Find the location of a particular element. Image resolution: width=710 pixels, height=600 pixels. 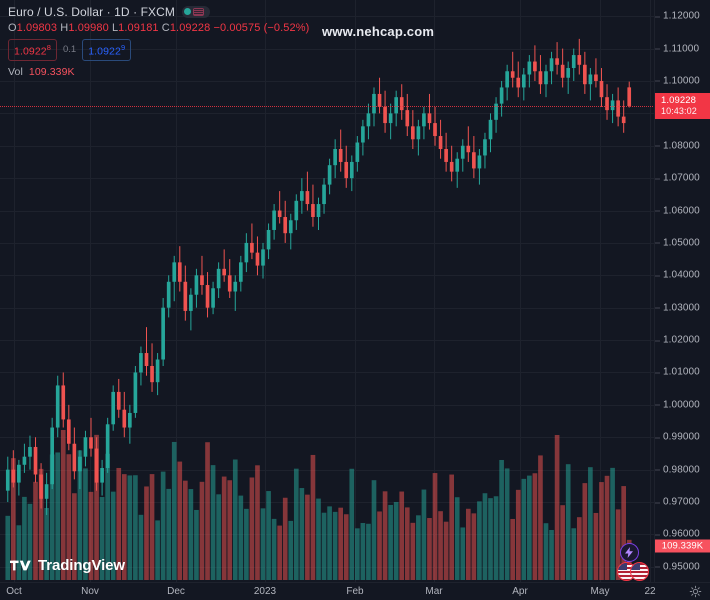

candle-series-toggle-icon is located at coordinates (196, 11).